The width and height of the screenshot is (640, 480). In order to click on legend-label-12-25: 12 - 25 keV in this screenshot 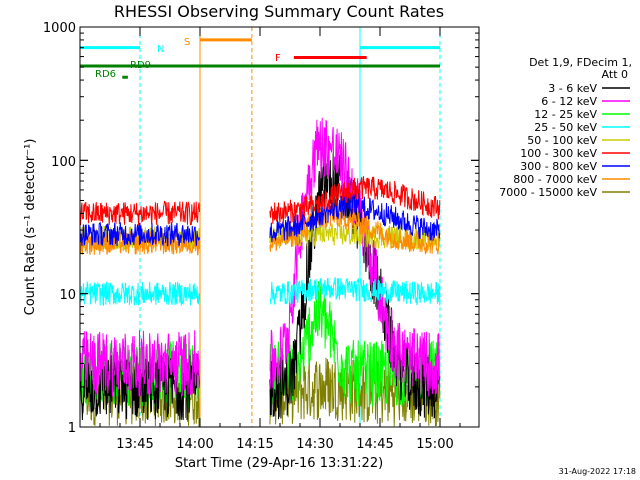, I will do `click(565, 114)`.